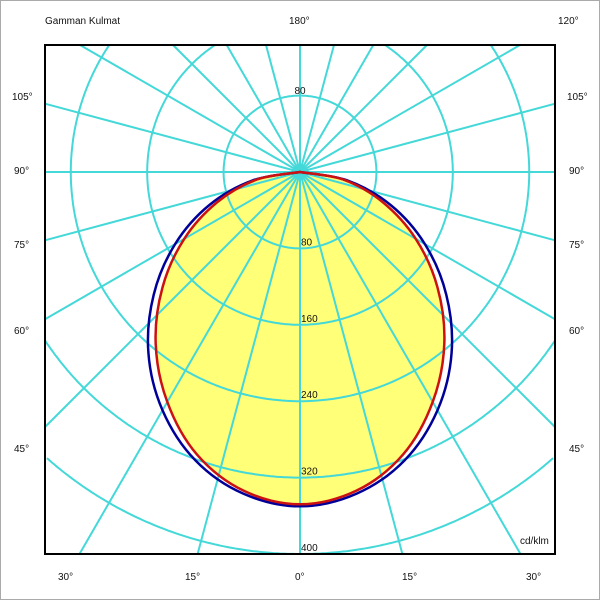 Image resolution: width=600 pixels, height=600 pixels. I want to click on radial-tick-label: 240, so click(309, 395).